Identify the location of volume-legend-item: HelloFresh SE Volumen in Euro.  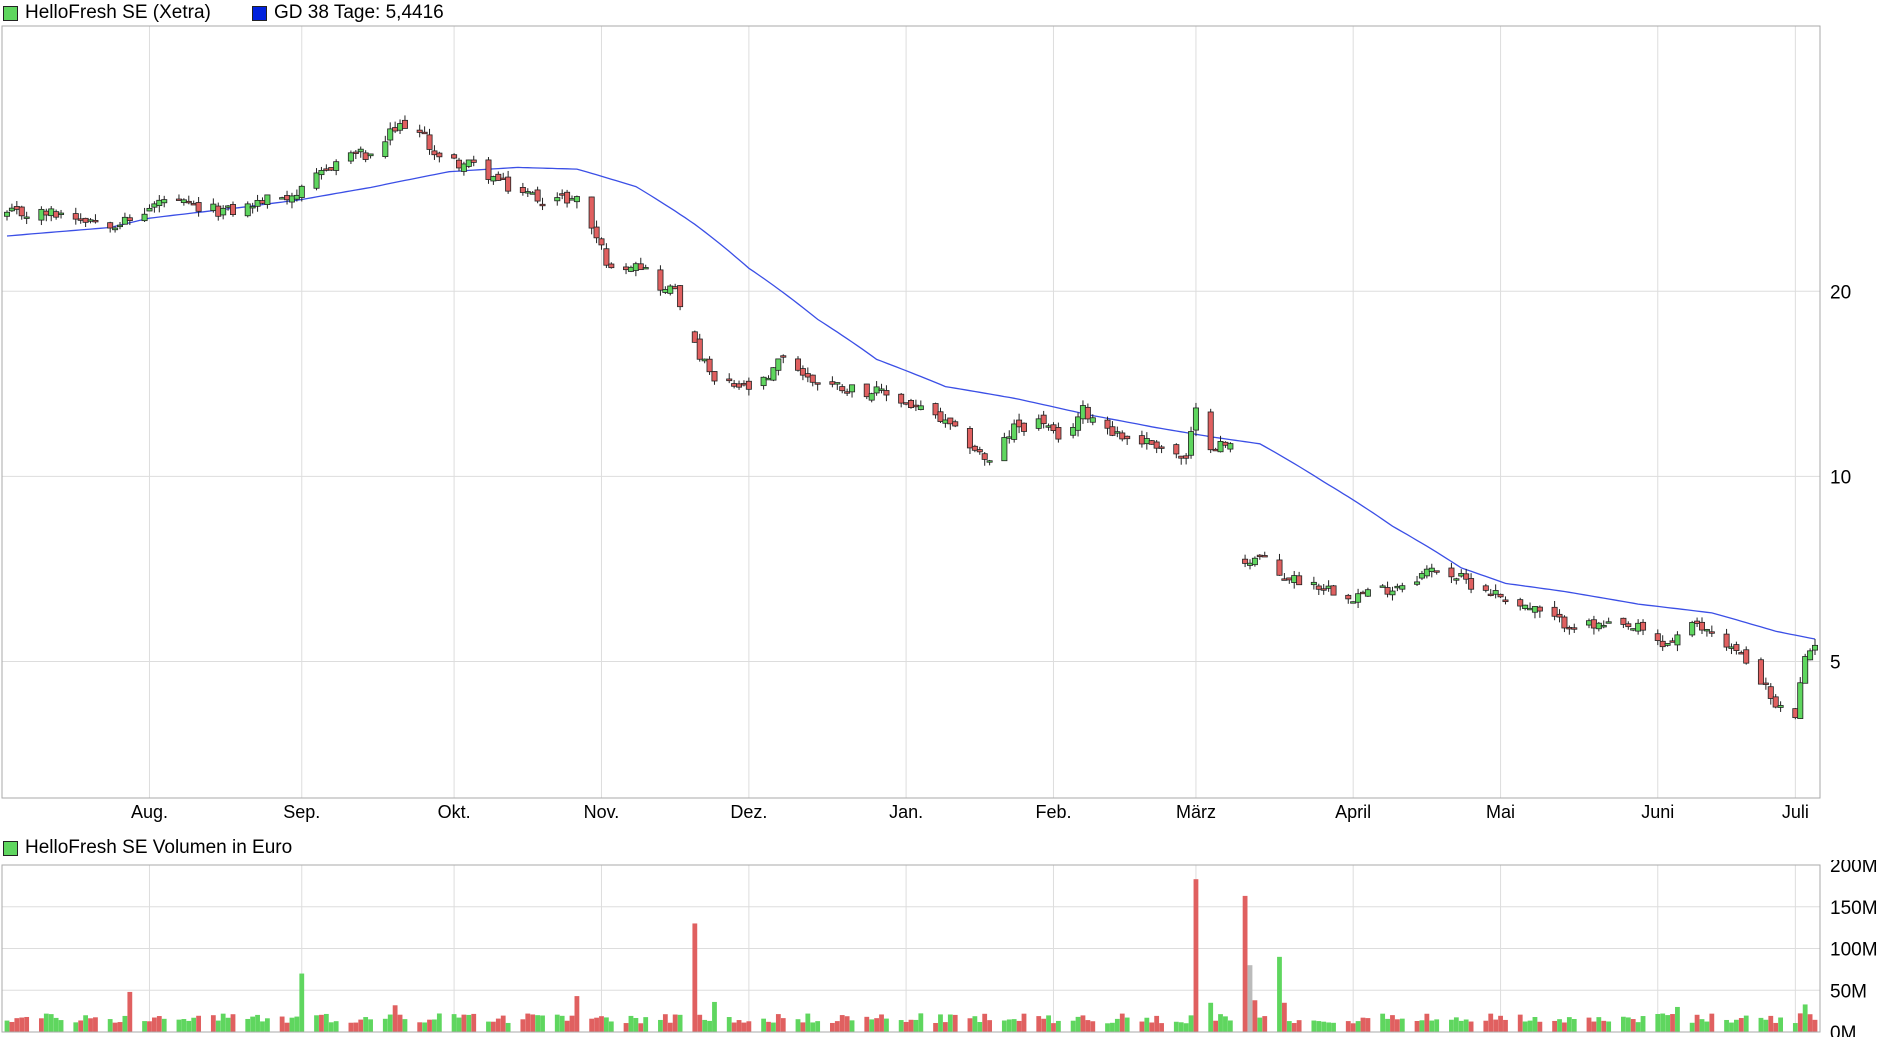
(147, 848).